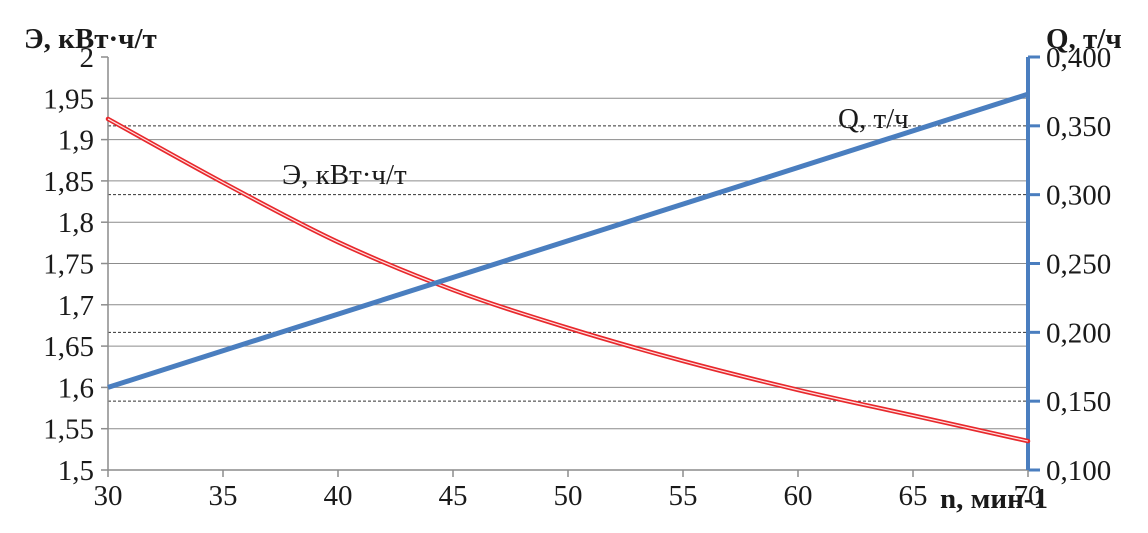 This screenshot has width=1148, height=533. What do you see at coordinates (76, 306) in the screenshot?
I see `y-left-tick-label: 1,7` at bounding box center [76, 306].